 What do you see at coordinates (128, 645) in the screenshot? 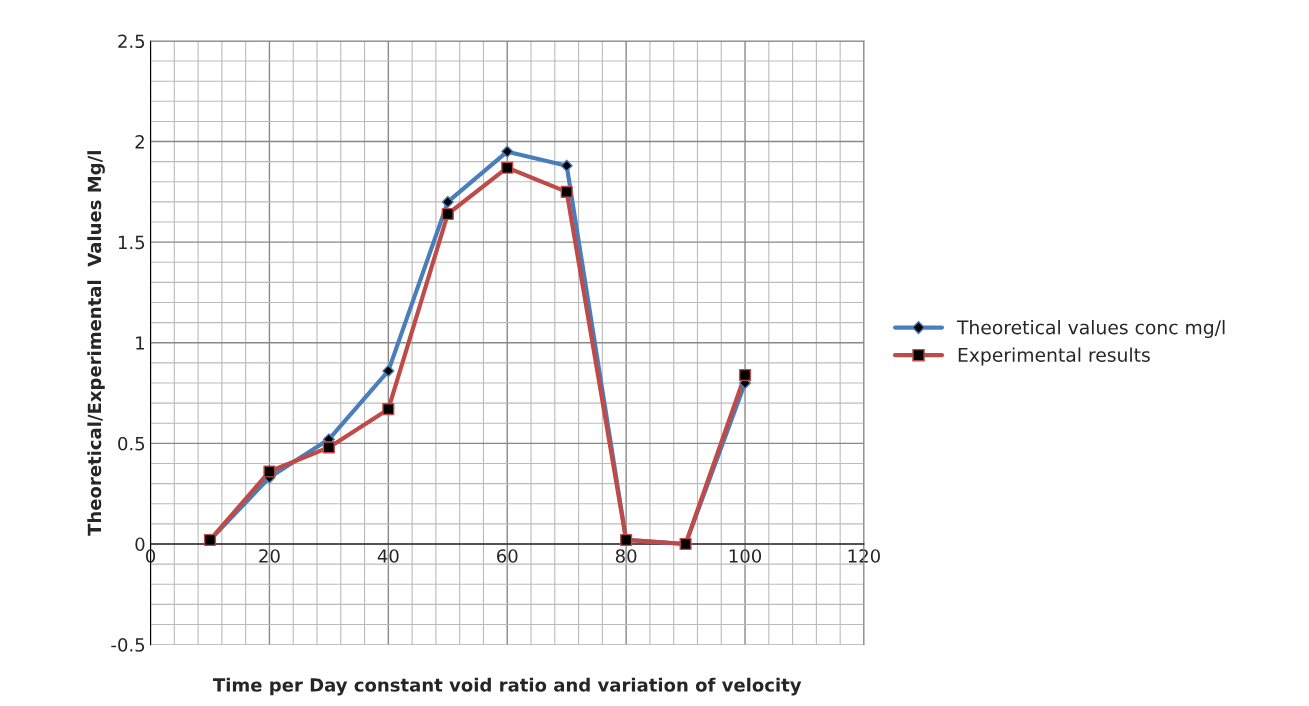
I see `y-tick-label: -0.5` at bounding box center [128, 645].